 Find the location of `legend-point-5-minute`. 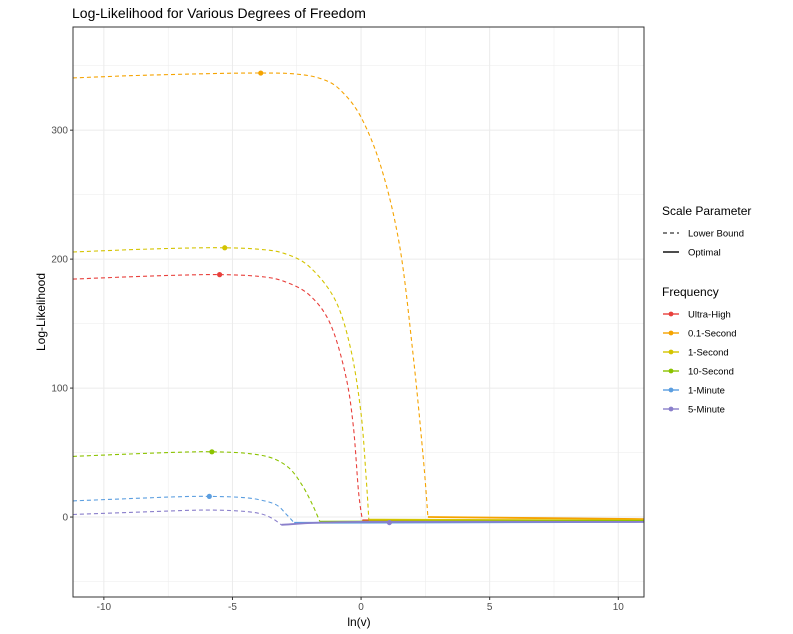

legend-point-5-minute is located at coordinates (671, 409).